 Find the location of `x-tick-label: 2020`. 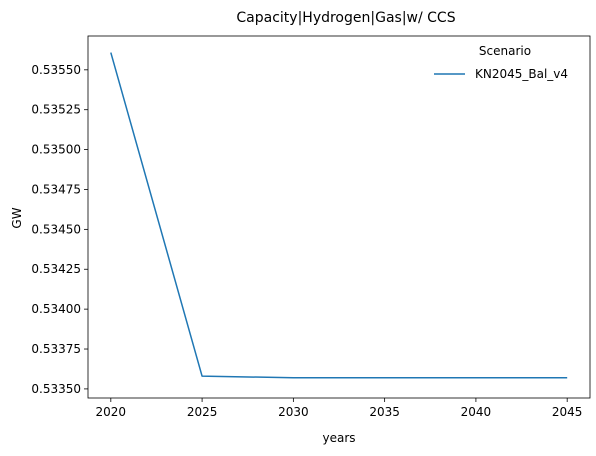

x-tick-label: 2020 is located at coordinates (111, 412).